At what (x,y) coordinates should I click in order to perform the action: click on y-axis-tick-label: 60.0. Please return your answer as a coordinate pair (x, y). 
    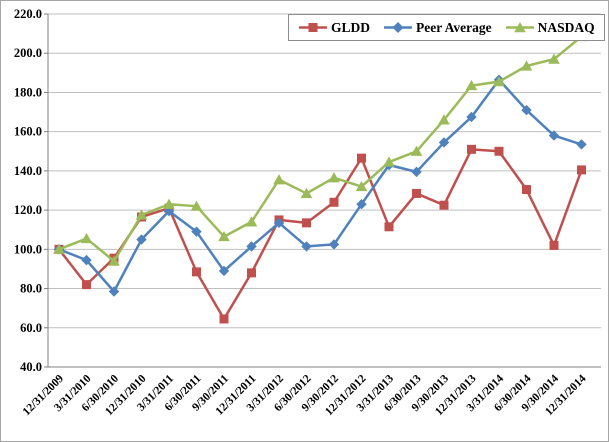
    Looking at the image, I should click on (31, 328).